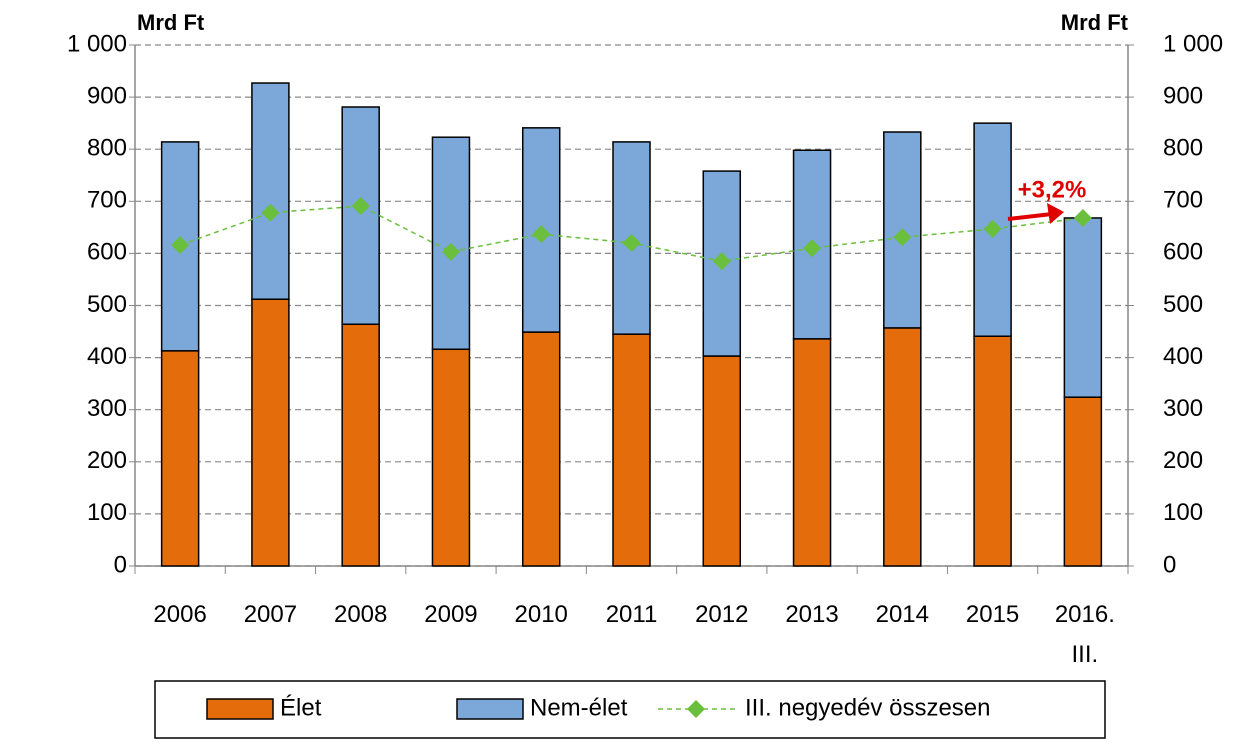 This screenshot has height=751, width=1248. I want to click on y2-tick-label: 800, so click(1183, 148).